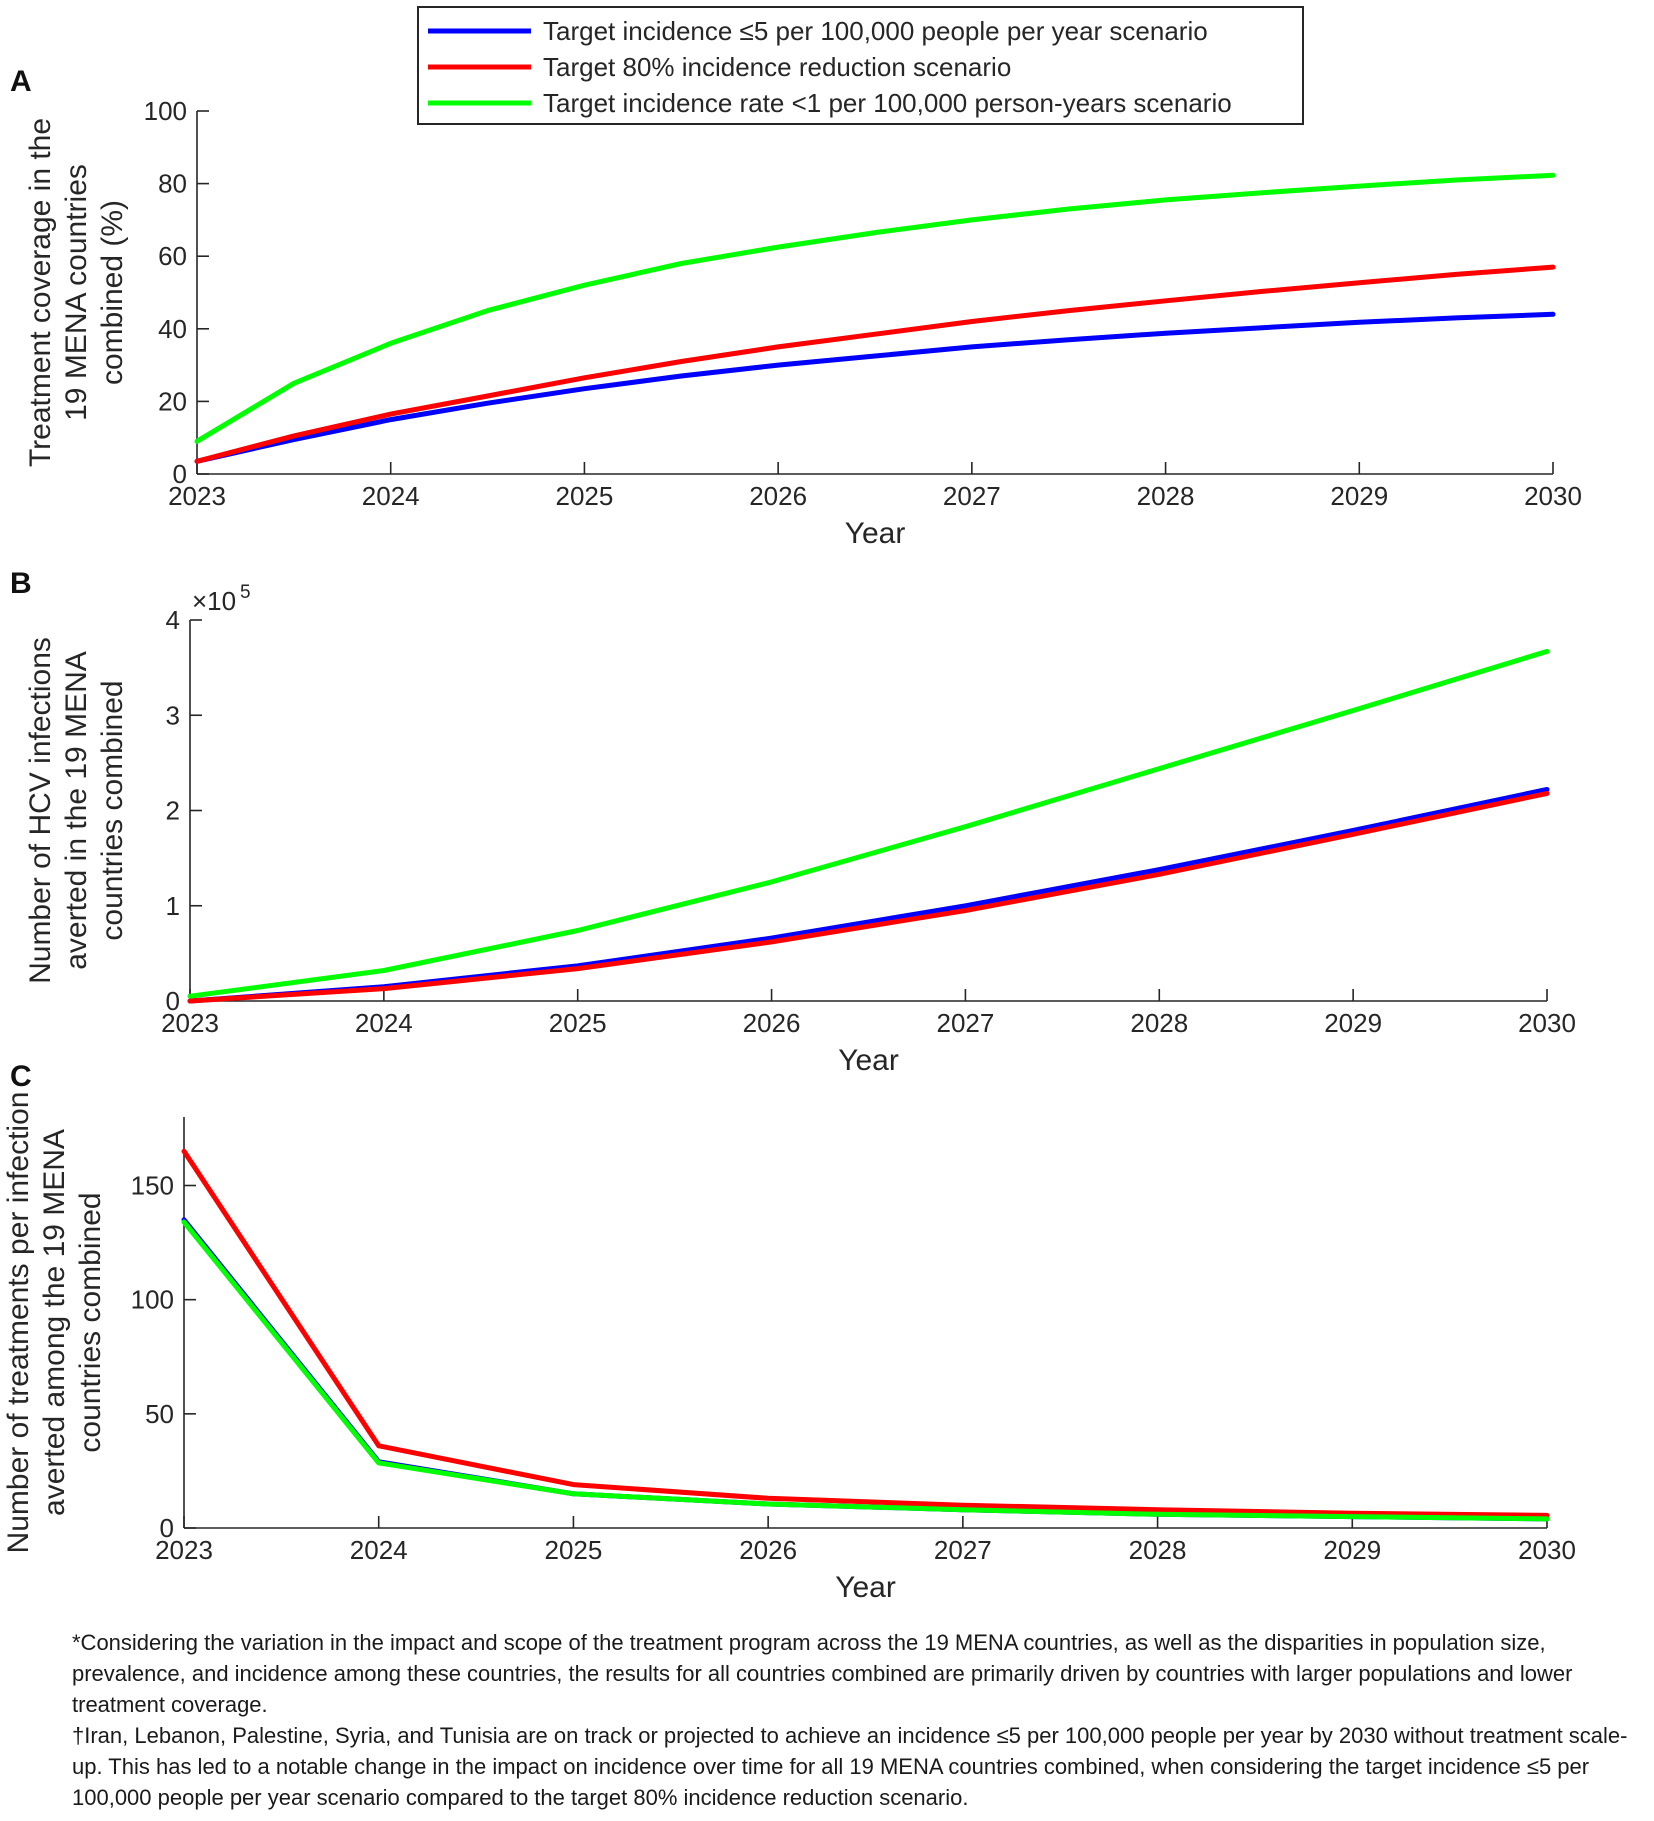 The image size is (1654, 1821). I want to click on panel-letter: B, so click(21, 583).